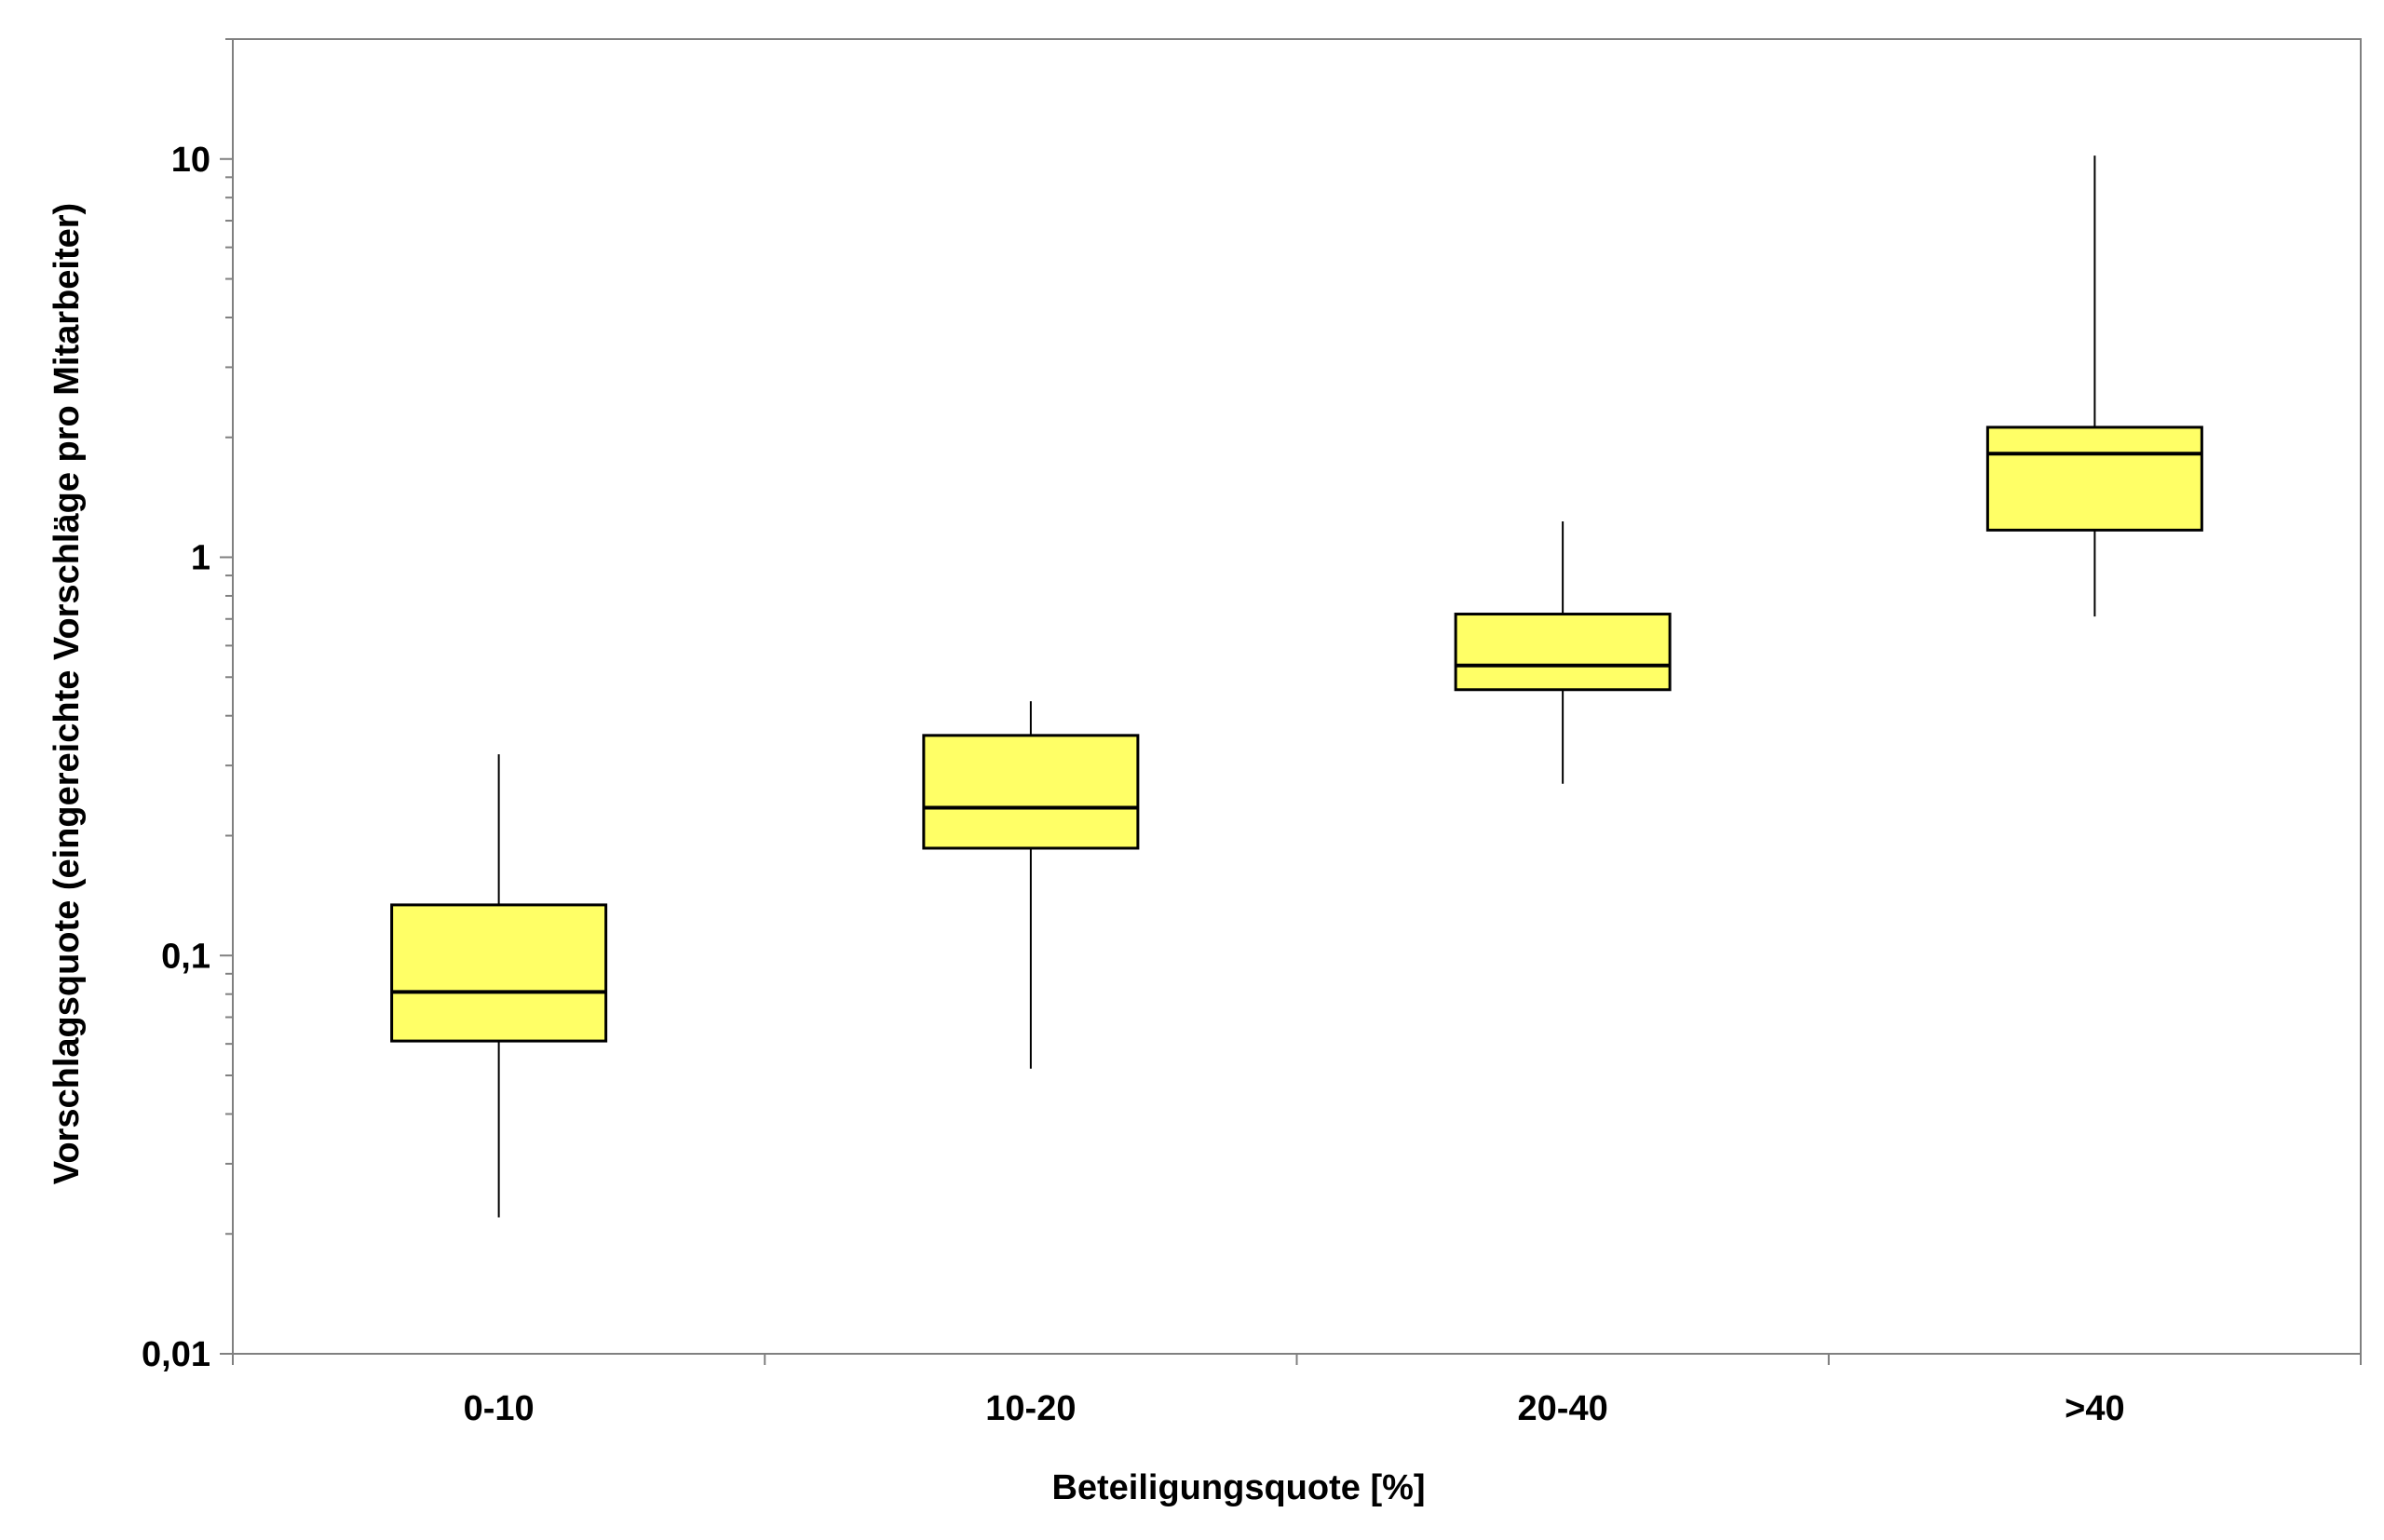 Image resolution: width=2384 pixels, height=1540 pixels. What do you see at coordinates (1297, 1391) in the screenshot?
I see `x-axis: 0-10 10-20 20-40 >40` at bounding box center [1297, 1391].